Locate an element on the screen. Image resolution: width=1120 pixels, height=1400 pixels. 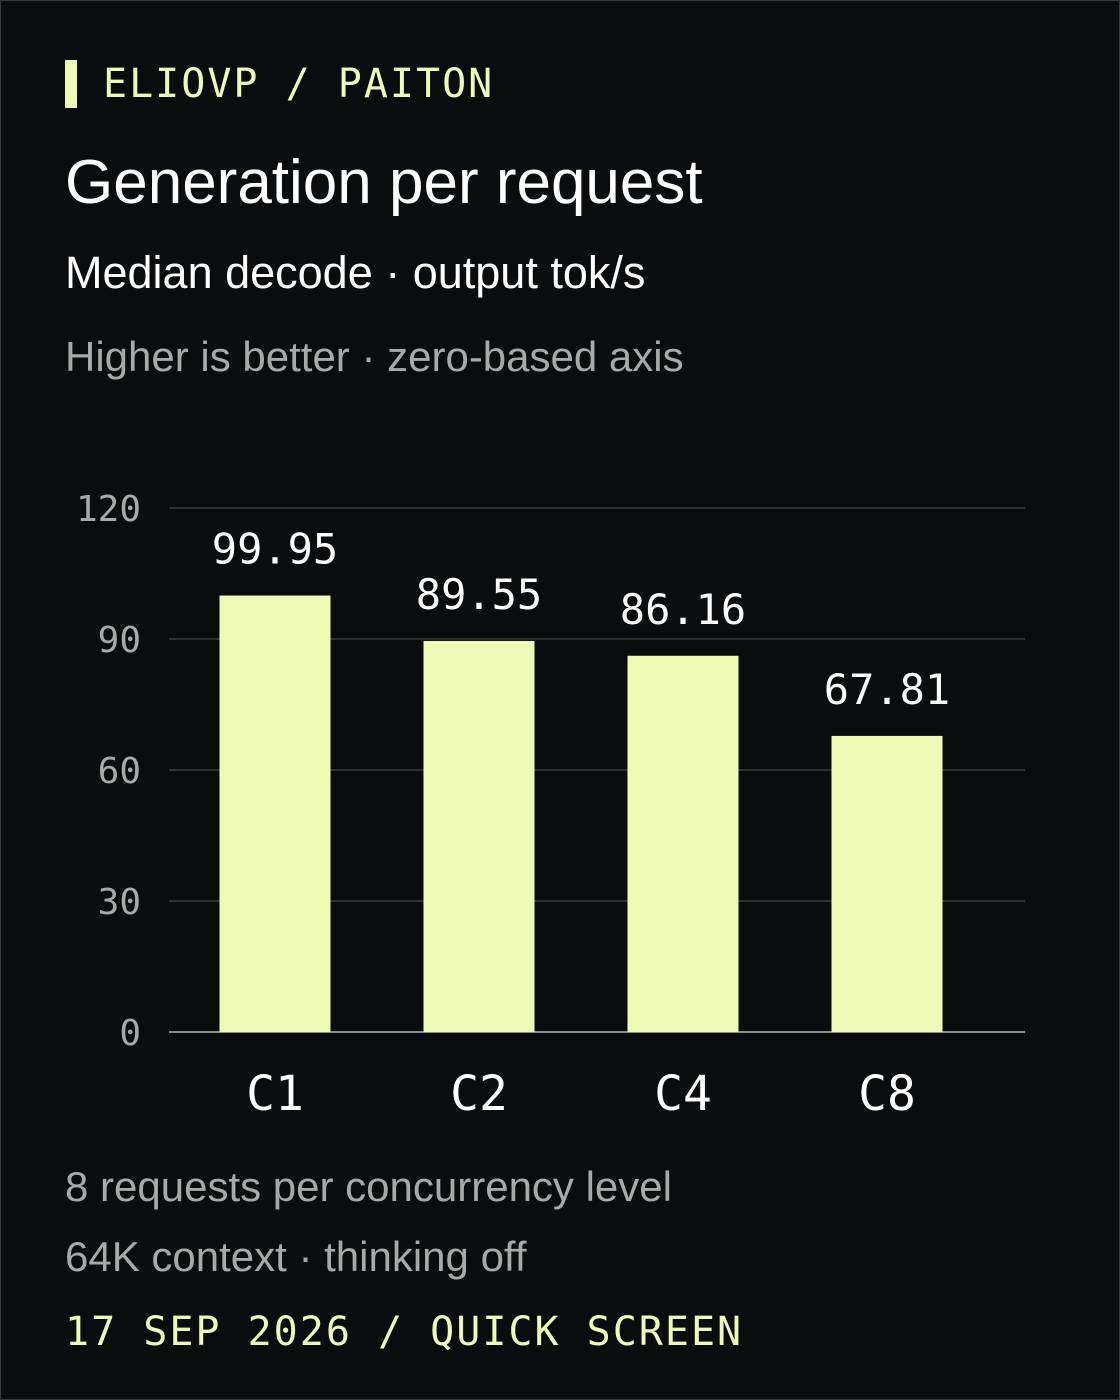
y-tick-label-90: 90 is located at coordinates (119, 640).